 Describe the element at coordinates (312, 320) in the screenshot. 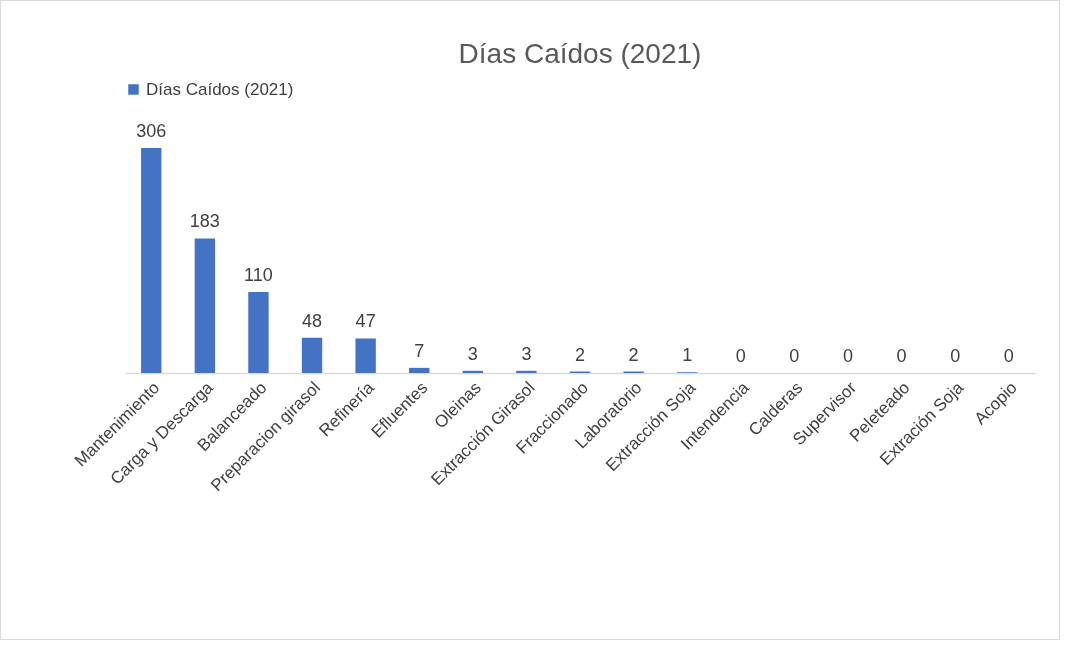

I see `data-label: 48` at that location.